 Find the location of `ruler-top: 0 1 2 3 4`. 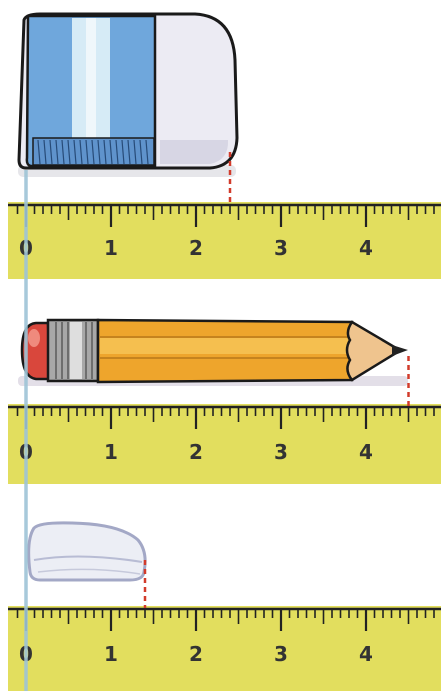

ruler-top: 0 1 2 3 4 is located at coordinates (224, 240).